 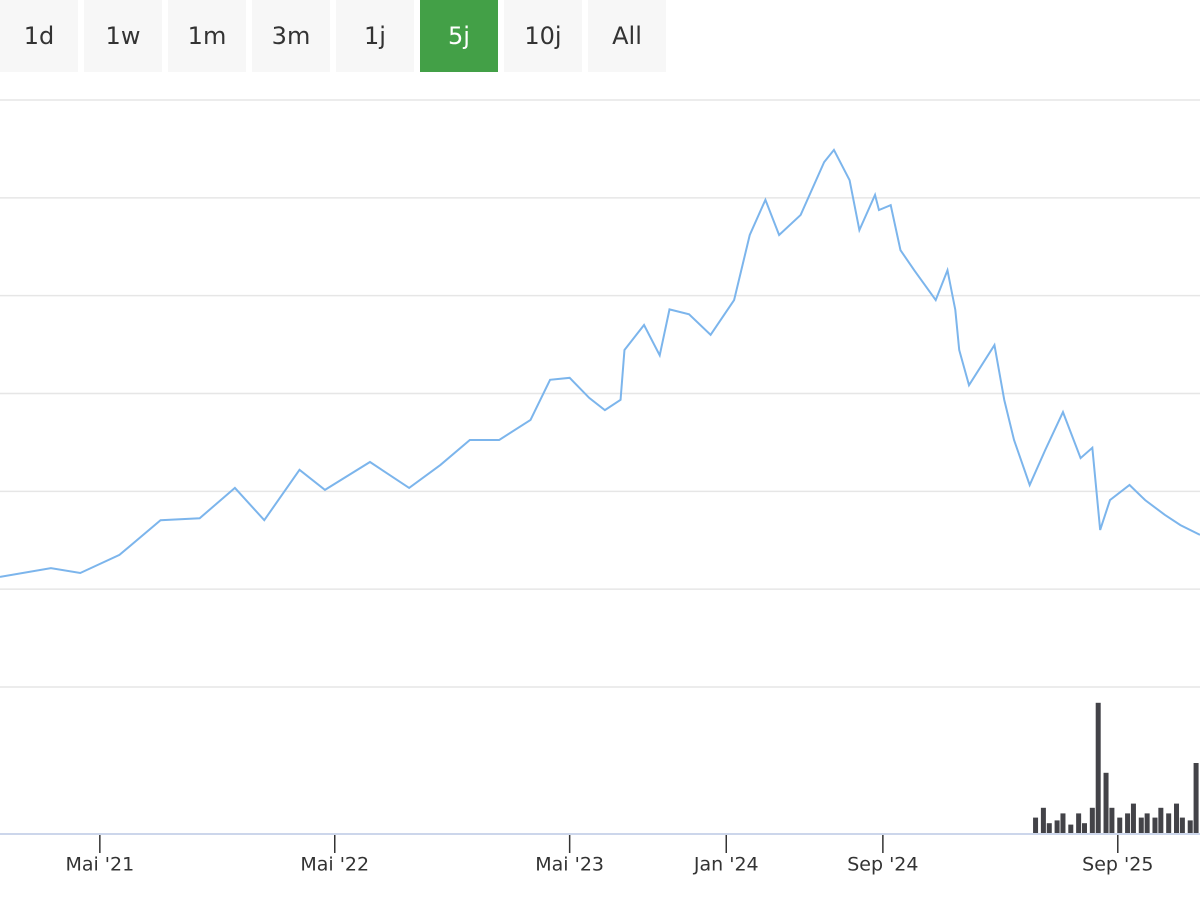 What do you see at coordinates (39, 36) in the screenshot?
I see `range-button: 1d` at bounding box center [39, 36].